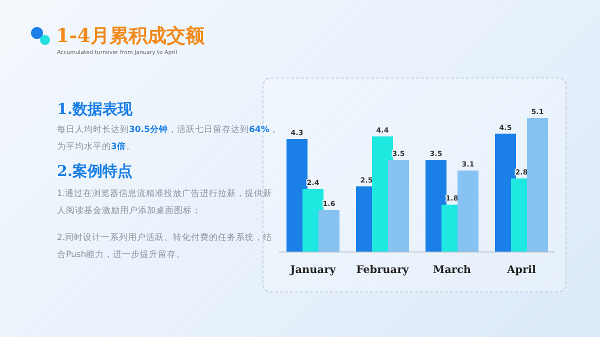  What do you see at coordinates (167, 138) in the screenshot?
I see `text: 每日人均时长达到30.5分钟，活跃七日留存达到64%，为平均水平的3倍。` at bounding box center [167, 138].